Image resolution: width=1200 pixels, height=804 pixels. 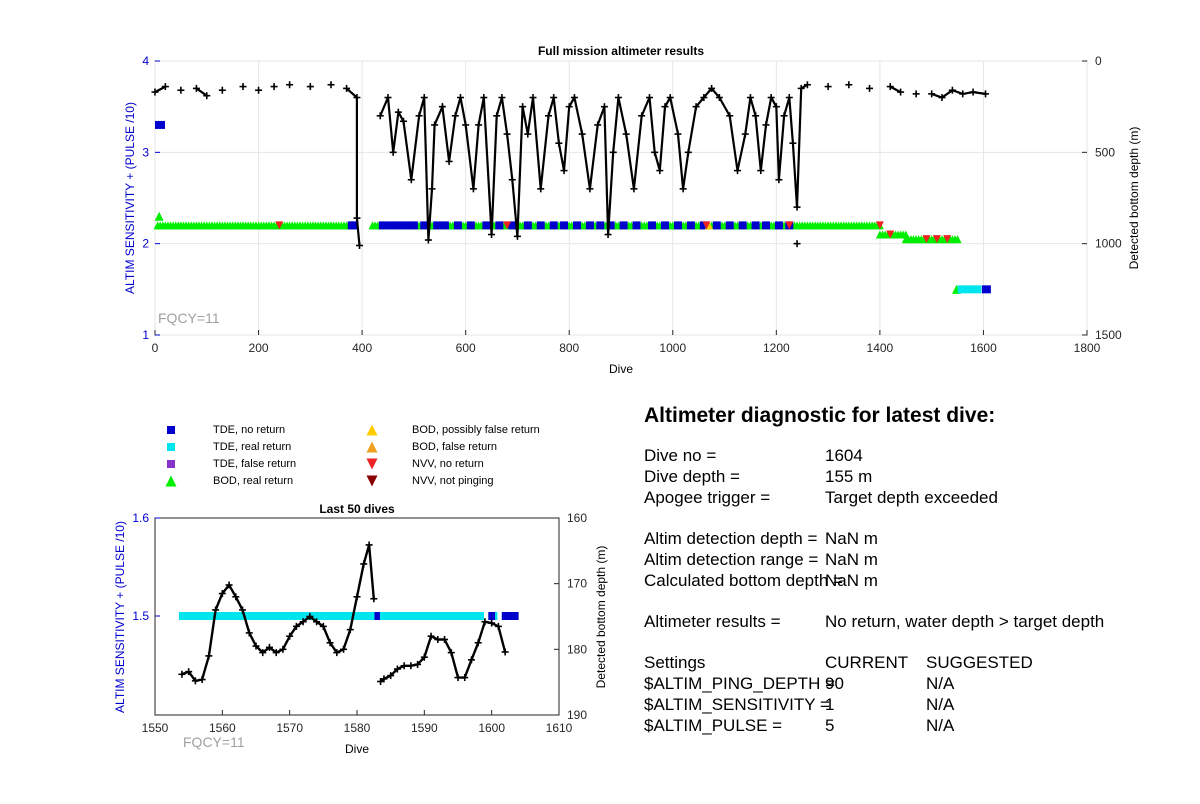 I want to click on y2-tick-label: 180, so click(x=577, y=649).